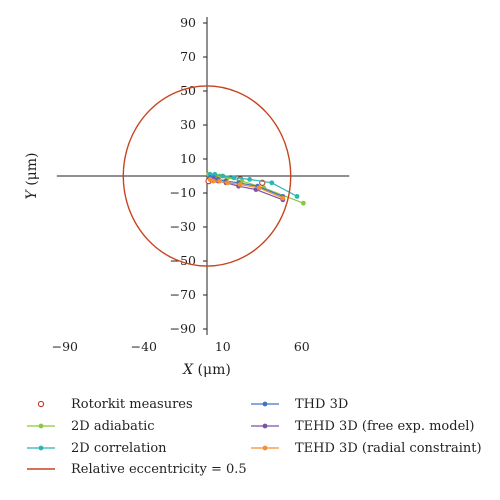 This screenshot has width=500, height=500. What do you see at coordinates (302, 346) in the screenshot?
I see `x-tick-label: 60` at bounding box center [302, 346].